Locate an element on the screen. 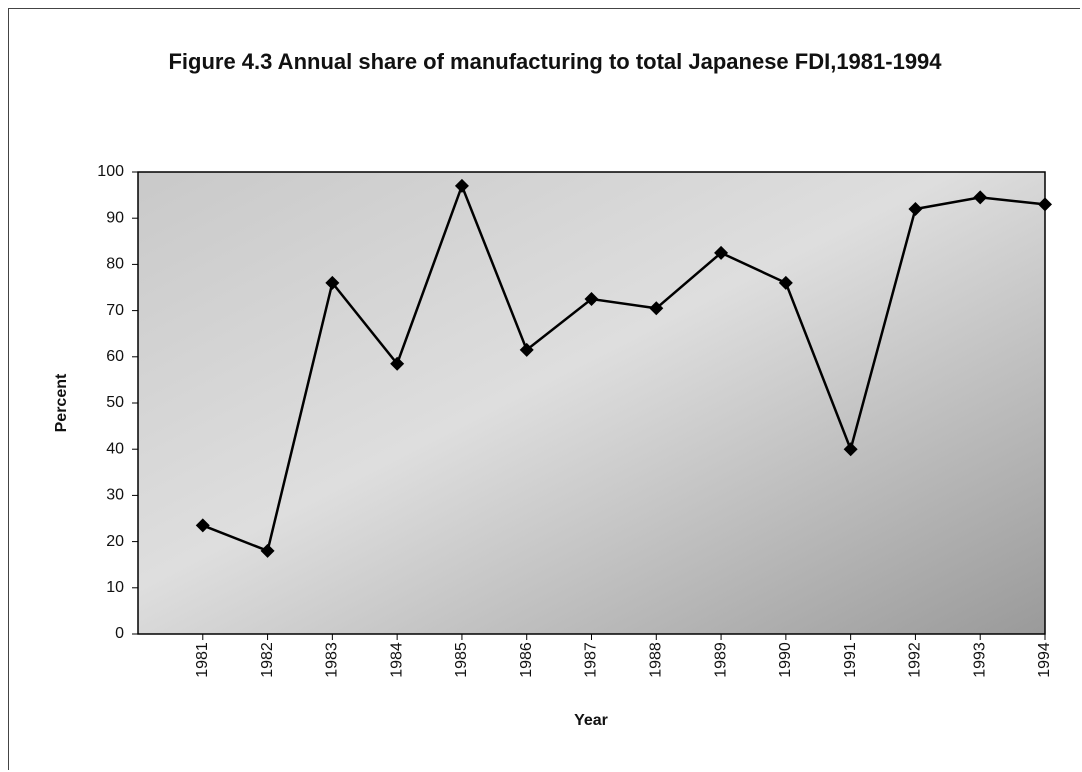 This screenshot has height=772, width=1082. y-tick-label: 100 is located at coordinates (110, 171).